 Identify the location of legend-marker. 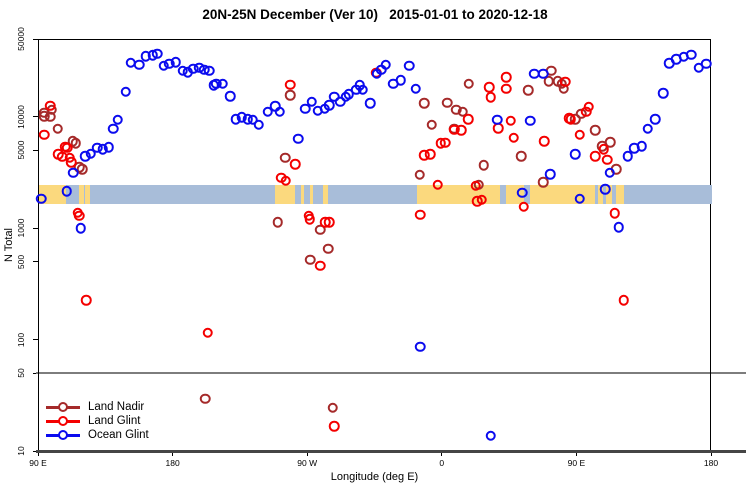
(63, 421).